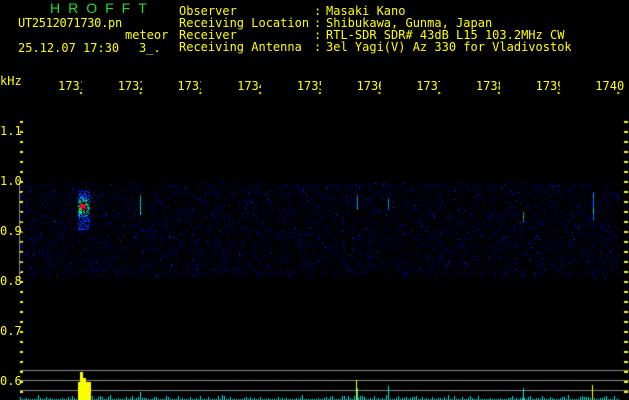 The height and width of the screenshot is (400, 629). I want to click on x-tick-label: 1740, so click(610, 86).